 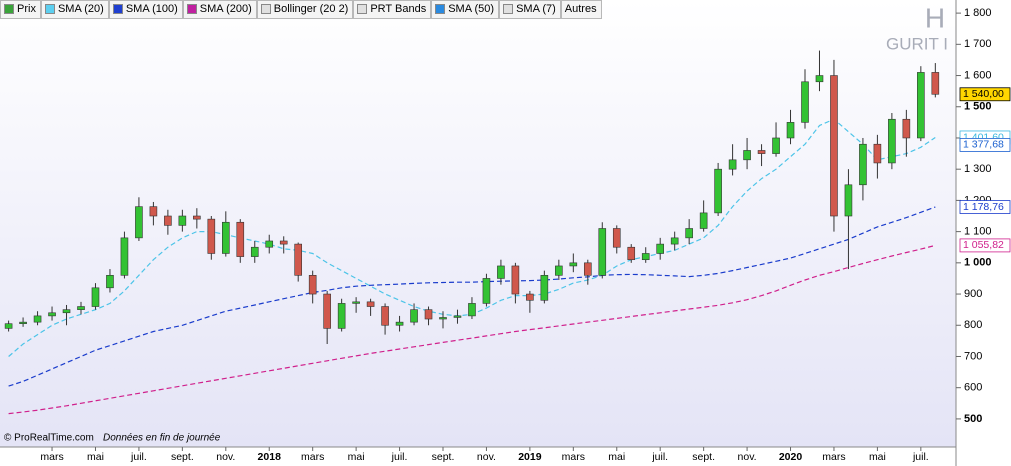 I want to click on footer-source: © ProRealTime.com, so click(x=49, y=438).